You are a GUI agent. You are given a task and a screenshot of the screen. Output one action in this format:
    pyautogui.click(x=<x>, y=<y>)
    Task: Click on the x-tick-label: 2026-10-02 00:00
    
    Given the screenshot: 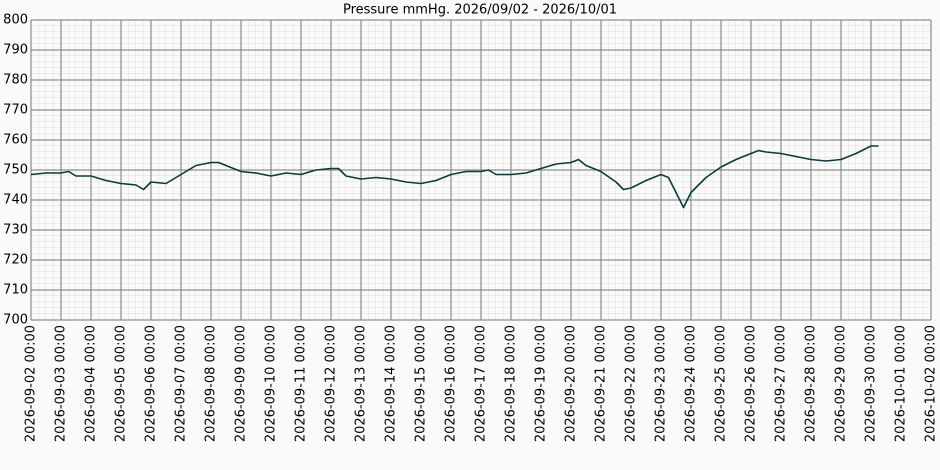 What is the action you would take?
    pyautogui.click(x=931, y=383)
    